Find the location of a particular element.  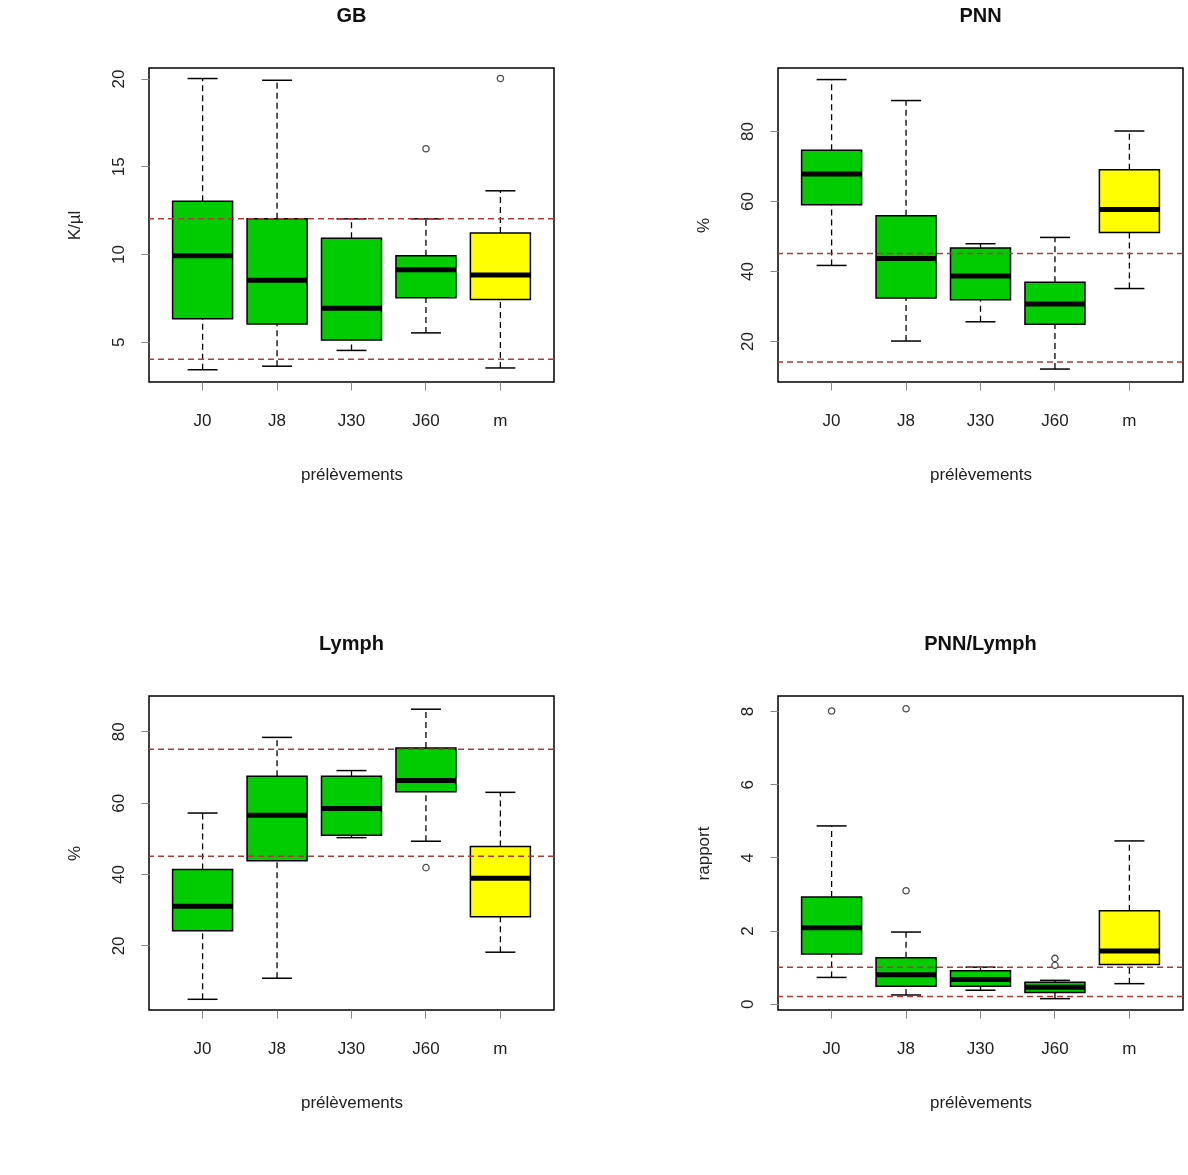

y-tick-label: 2 is located at coordinates (747, 931).